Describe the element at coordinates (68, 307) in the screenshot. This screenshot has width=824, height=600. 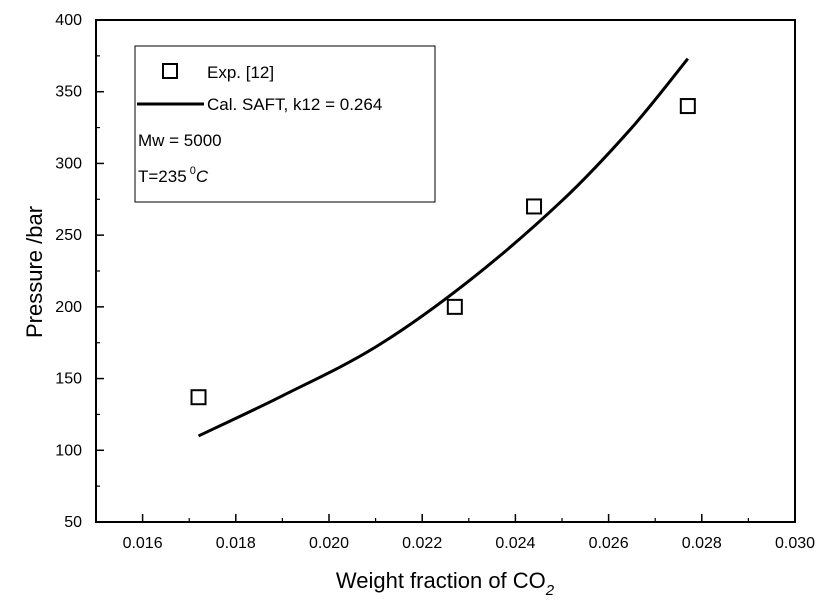
I see `y-tick-label-3: 200` at that location.